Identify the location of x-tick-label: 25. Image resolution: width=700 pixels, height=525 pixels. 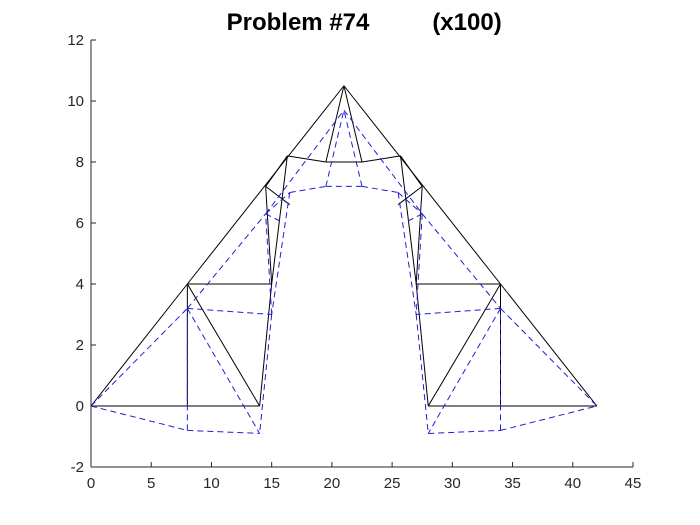
(392, 483).